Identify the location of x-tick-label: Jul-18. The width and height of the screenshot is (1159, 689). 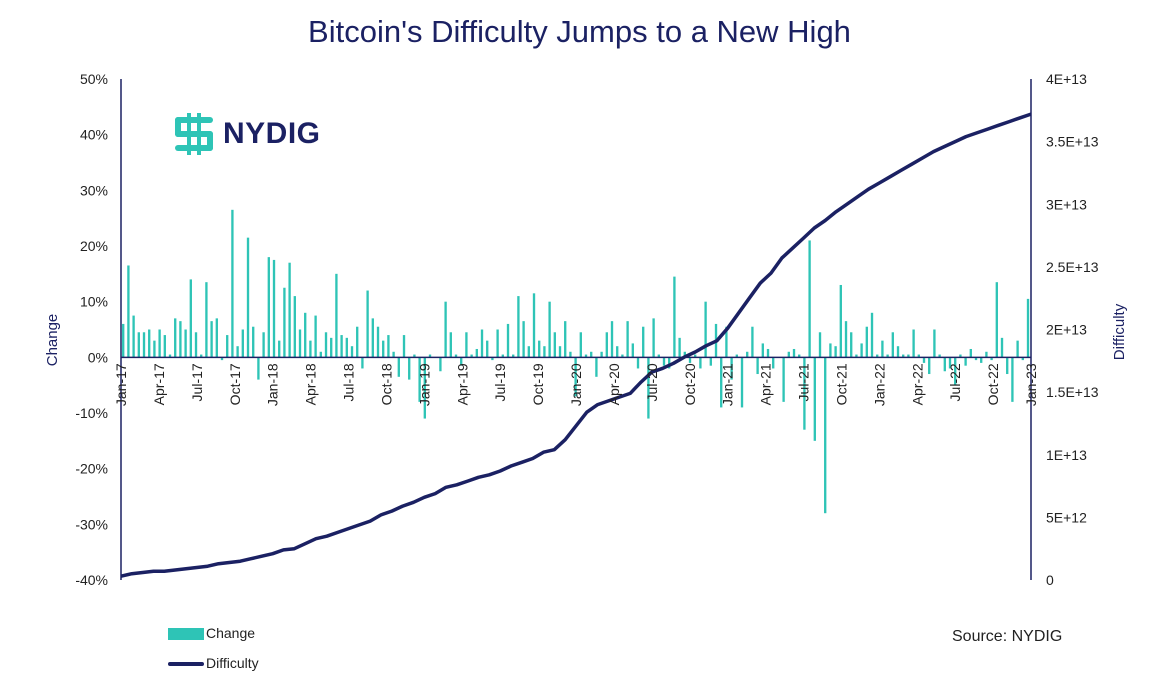
(349, 382).